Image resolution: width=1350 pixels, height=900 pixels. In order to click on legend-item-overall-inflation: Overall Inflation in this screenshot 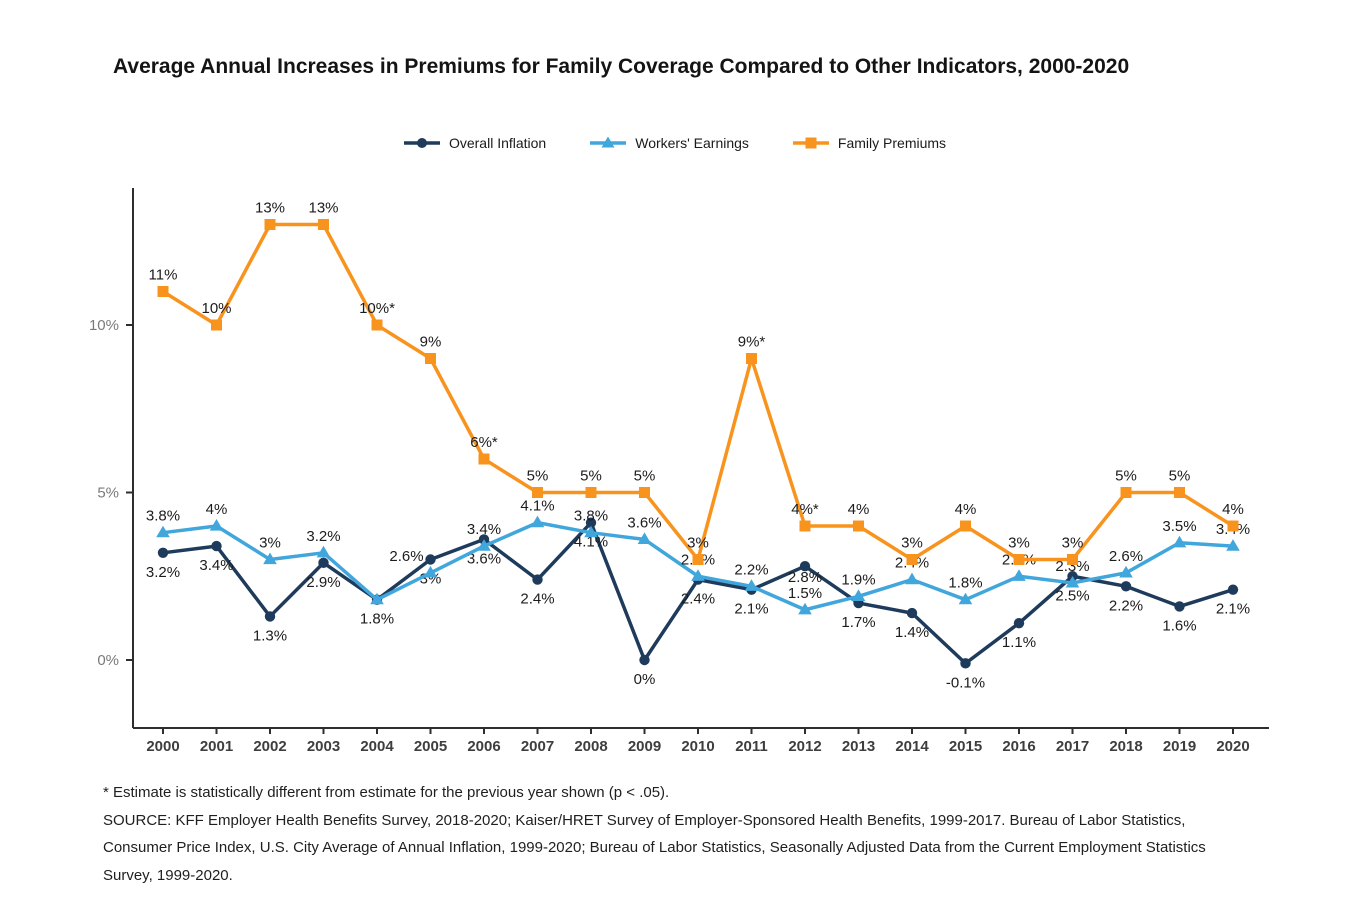, I will do `click(475, 143)`.